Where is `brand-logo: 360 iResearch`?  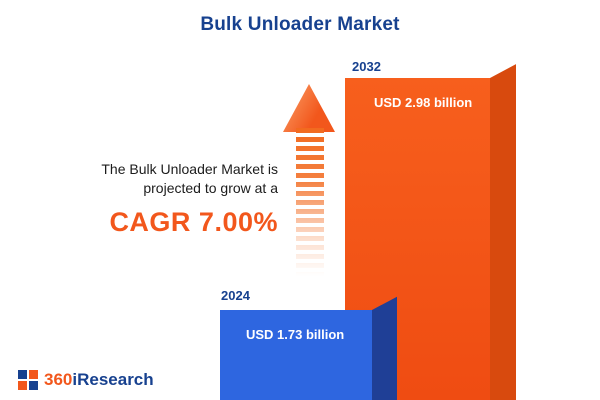 brand-logo: 360 iResearch is located at coordinates (86, 380).